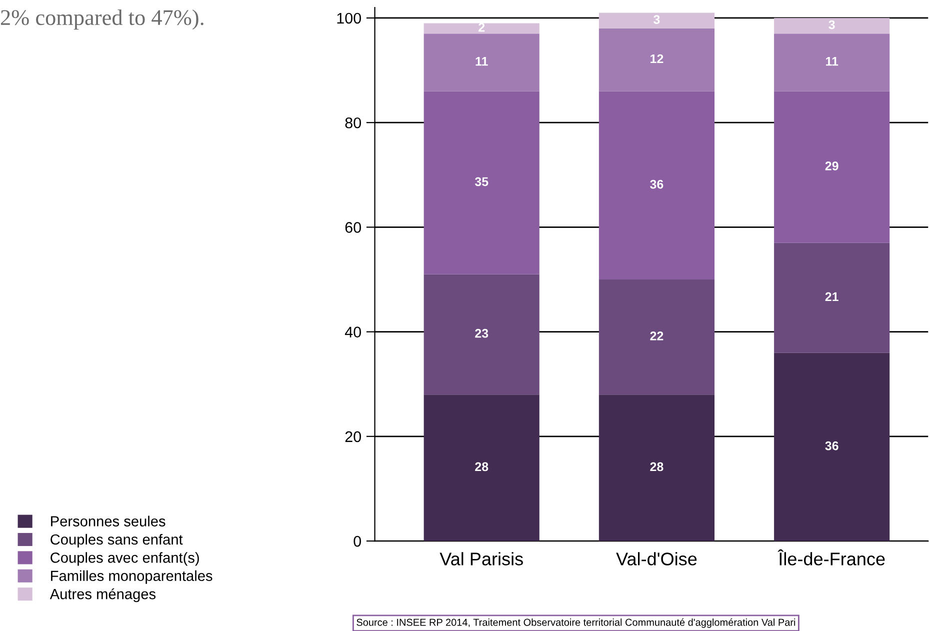 The width and height of the screenshot is (930, 631). What do you see at coordinates (481, 559) in the screenshot?
I see `x-tick-label: Val Parisis` at bounding box center [481, 559].